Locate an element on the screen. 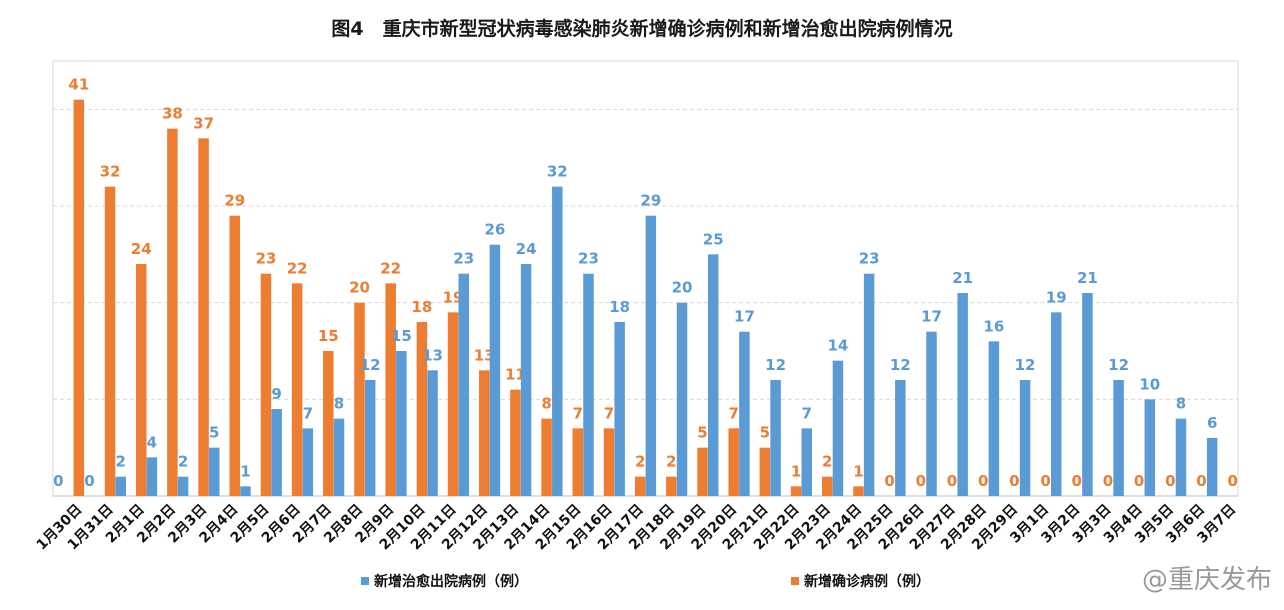  data-label-recovered: 32 is located at coordinates (557, 172).